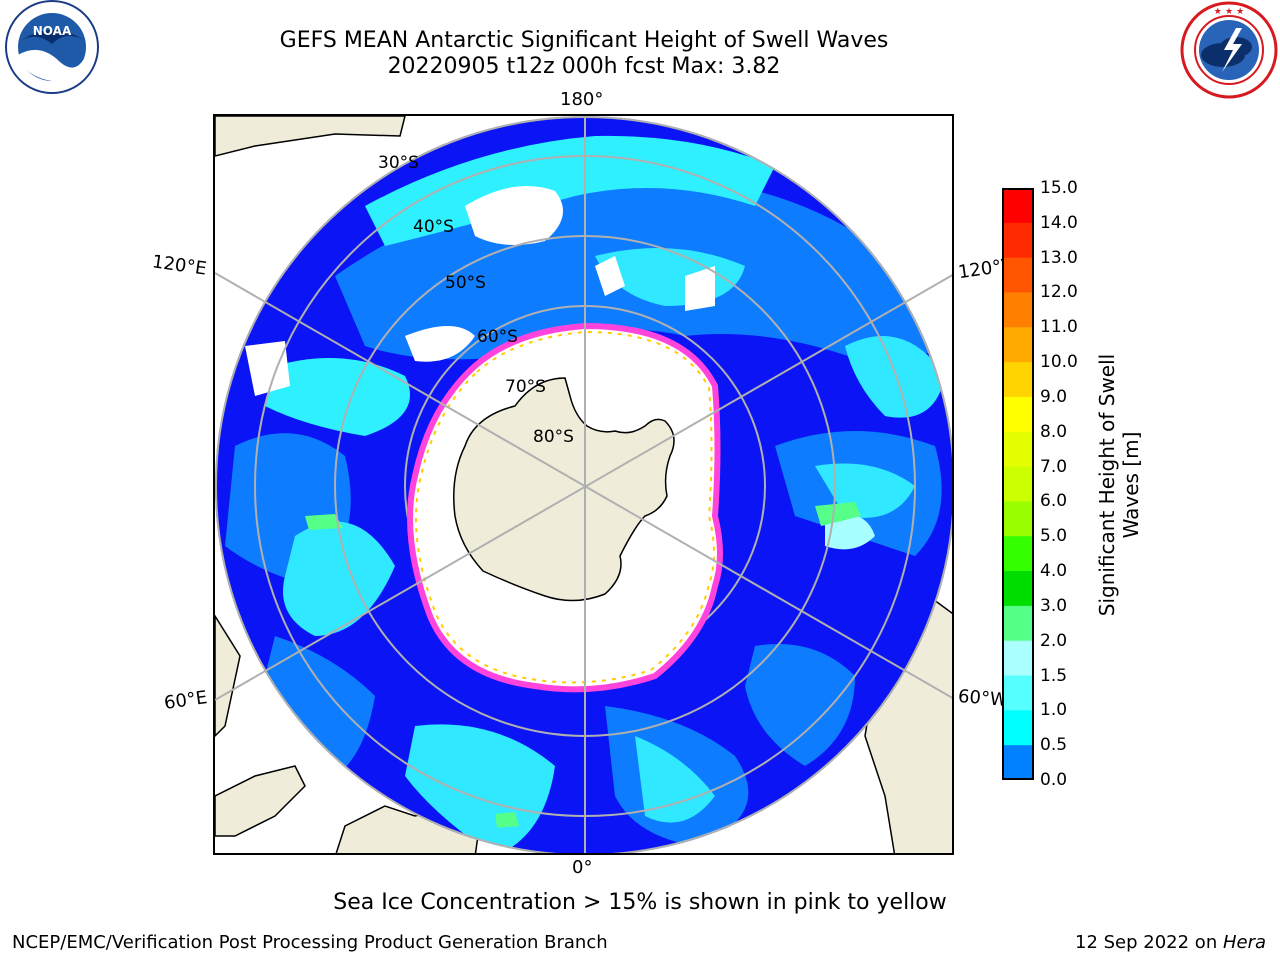 Image resolution: width=1280 pixels, height=960 pixels. What do you see at coordinates (584, 66) in the screenshot?
I see `chart-subtitle: 20220905 t12z 000h fcst Max: 3.82` at bounding box center [584, 66].